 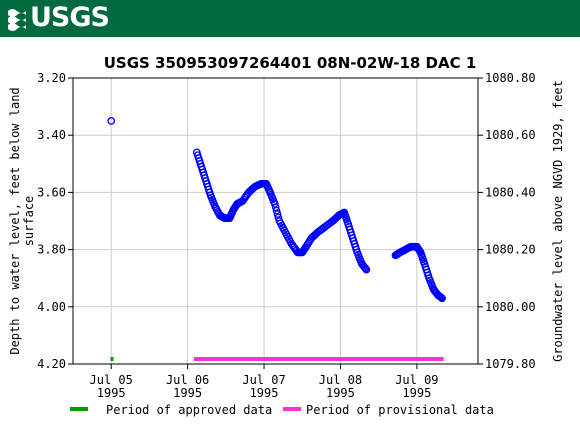 What do you see at coordinates (510, 364) in the screenshot?
I see `y-right-tick-label: 1079.80` at bounding box center [510, 364].